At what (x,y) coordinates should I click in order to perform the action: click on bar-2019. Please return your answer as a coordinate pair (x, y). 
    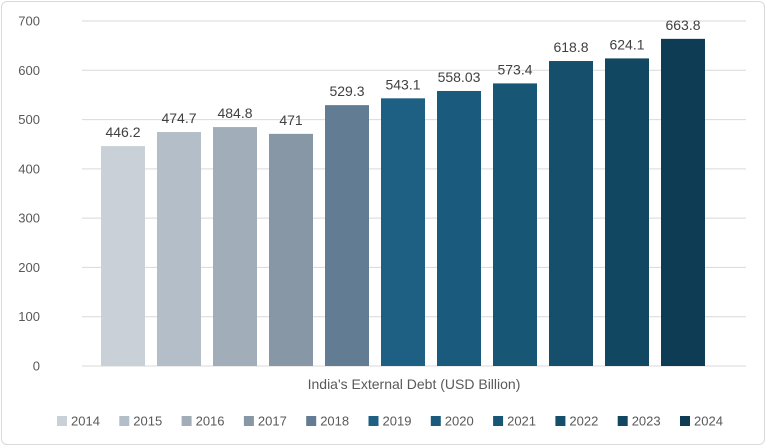
    Looking at the image, I should click on (403, 232).